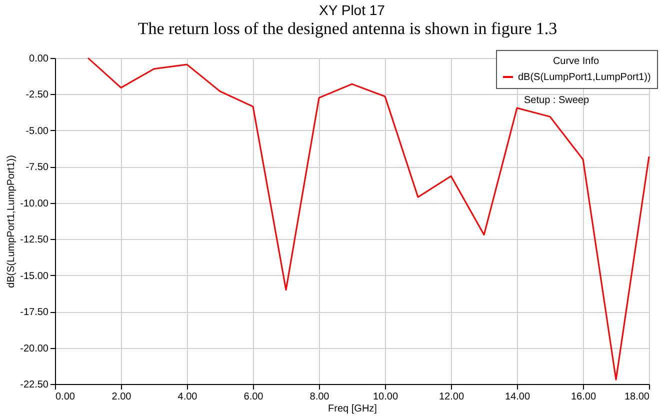 The height and width of the screenshot is (417, 665). What do you see at coordinates (353, 409) in the screenshot?
I see `x-axis-title: Freq [GHz]` at bounding box center [353, 409].